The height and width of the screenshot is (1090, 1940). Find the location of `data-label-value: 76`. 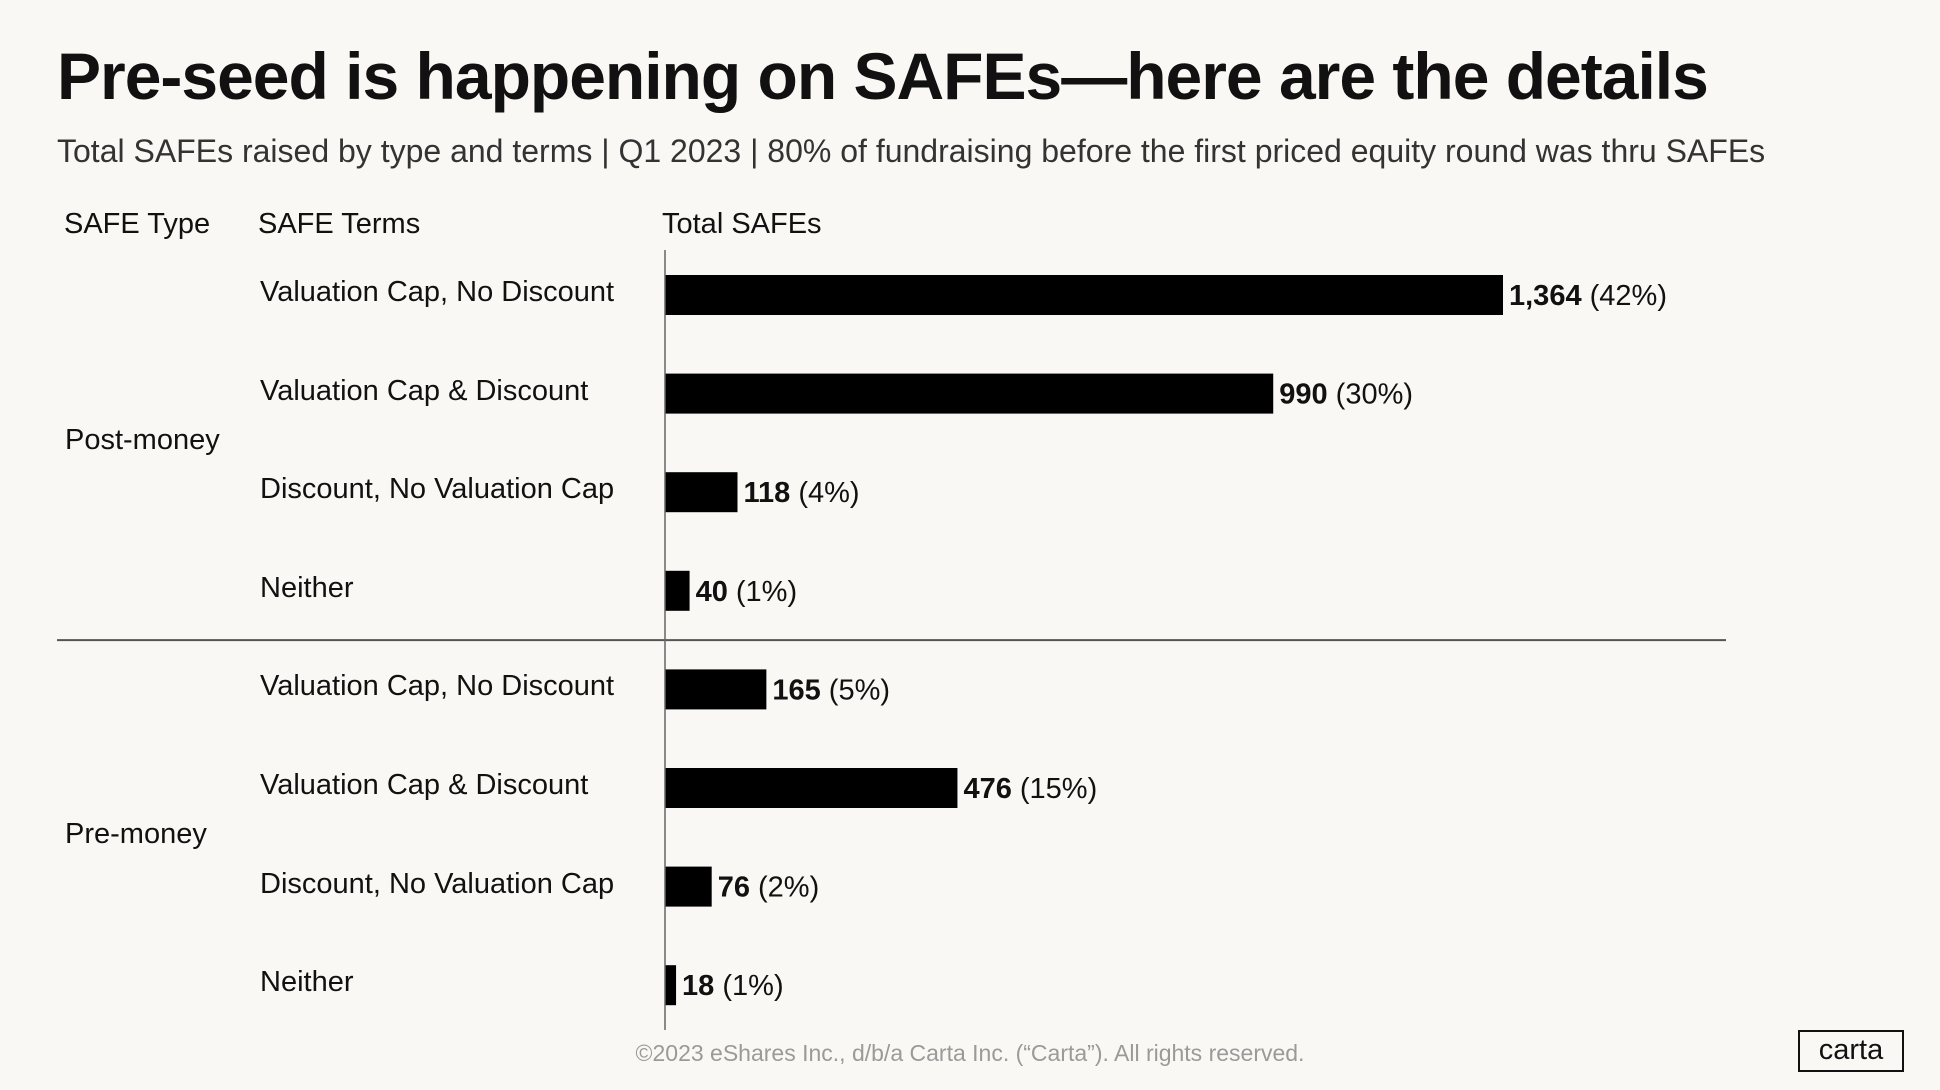

data-label-value: 76 is located at coordinates (734, 888).